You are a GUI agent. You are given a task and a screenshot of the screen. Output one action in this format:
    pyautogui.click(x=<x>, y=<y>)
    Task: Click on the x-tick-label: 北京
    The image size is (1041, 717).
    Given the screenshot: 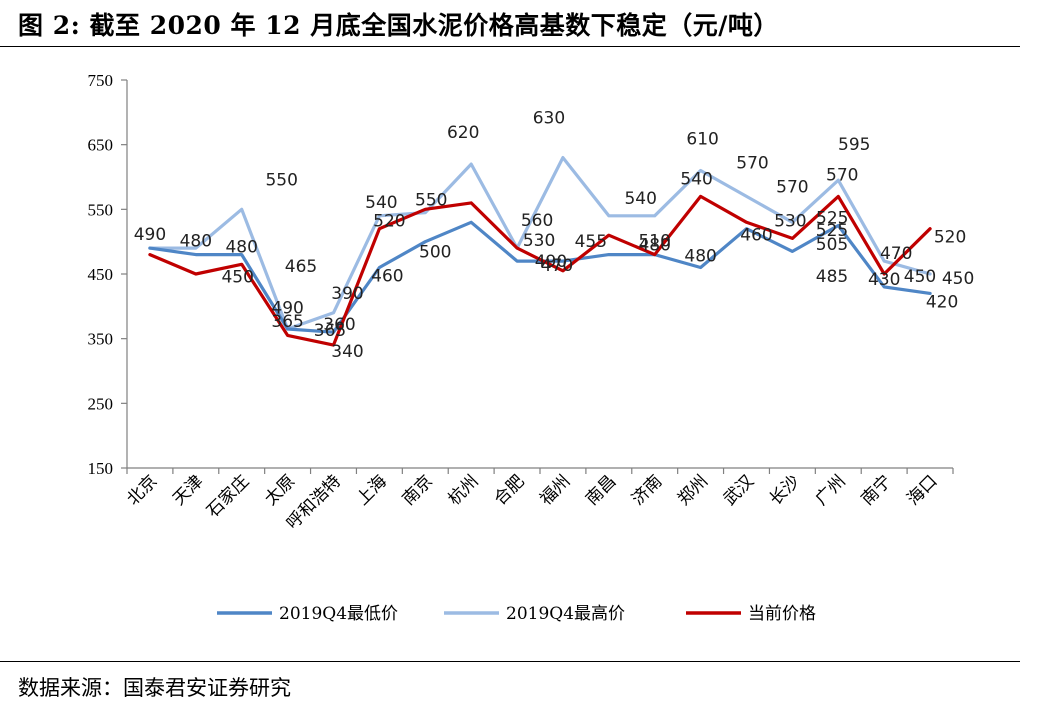 What is the action you would take?
    pyautogui.click(x=142, y=490)
    